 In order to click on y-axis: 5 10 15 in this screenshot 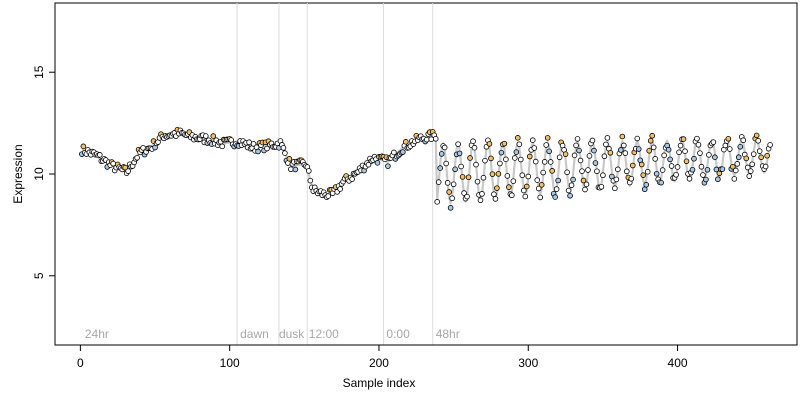, I will do `click(44, 172)`.